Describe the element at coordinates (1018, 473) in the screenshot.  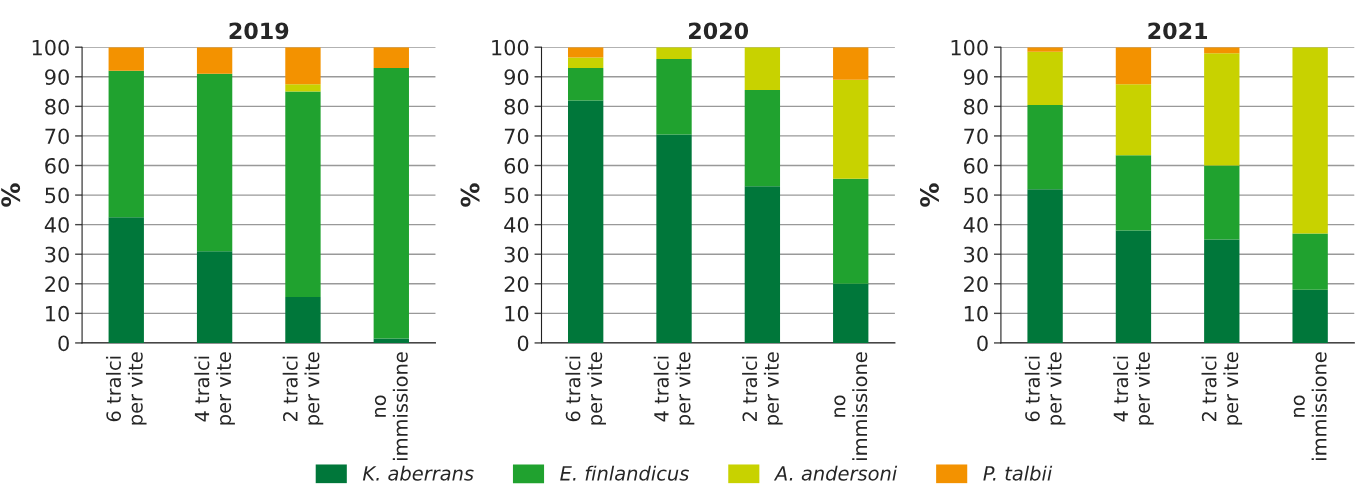
I see `legend-label: P. talbii` at that location.